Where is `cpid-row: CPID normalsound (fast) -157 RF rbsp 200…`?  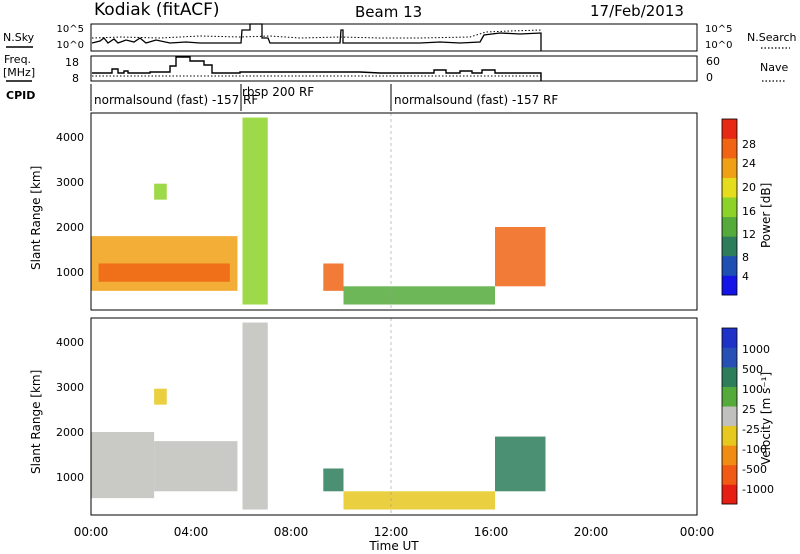
cpid-row: CPID normalsound (fast) -157 RF rbsp 200… is located at coordinates (282, 97).